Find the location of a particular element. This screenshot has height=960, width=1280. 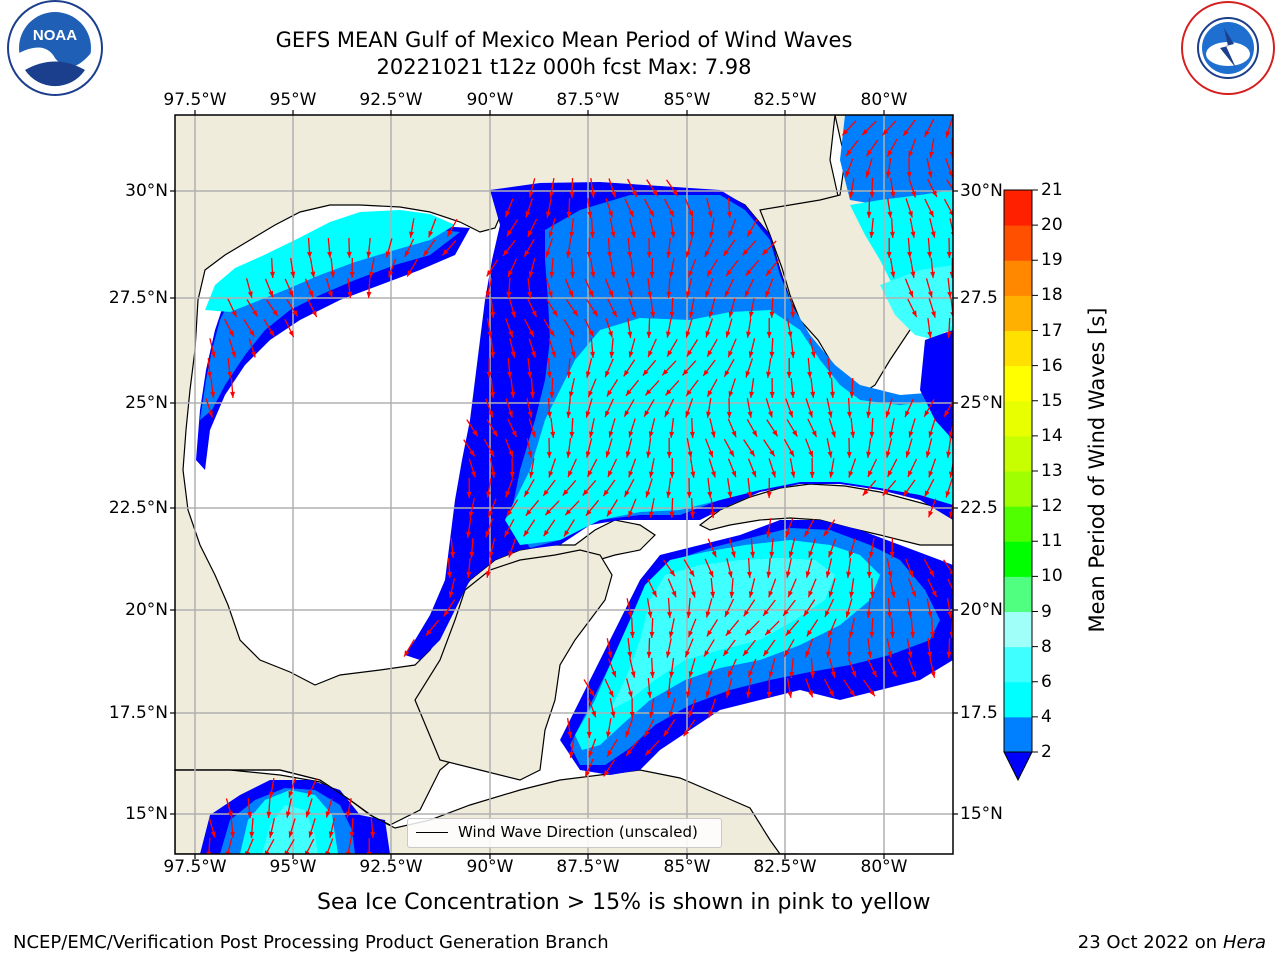

colorbar is located at coordinates (1020, 485).